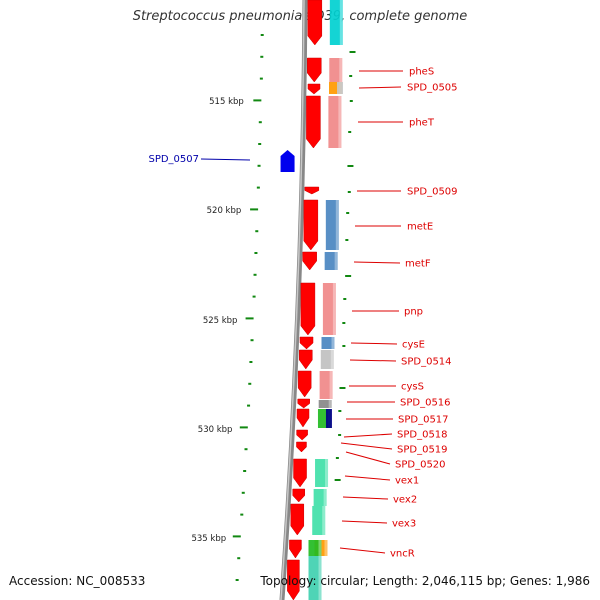  Describe the element at coordinates (413, 345) in the screenshot. I see `gene-label: cysE` at that location.